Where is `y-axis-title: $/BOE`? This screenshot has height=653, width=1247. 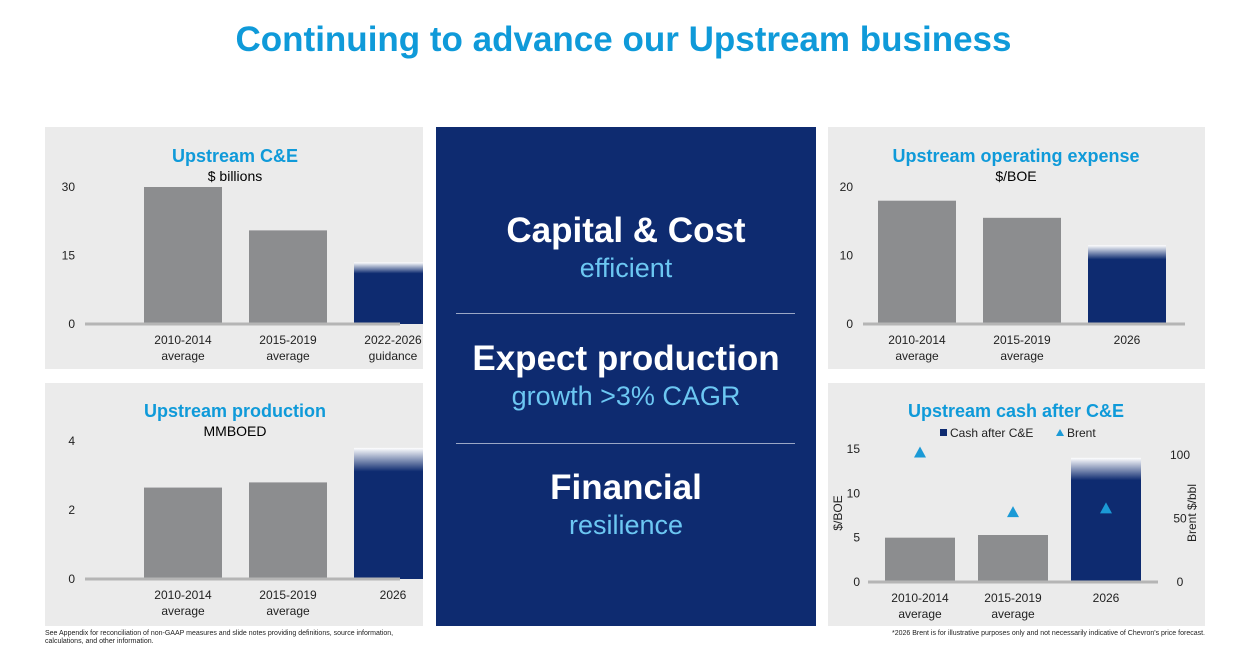 y-axis-title: $/BOE is located at coordinates (838, 512).